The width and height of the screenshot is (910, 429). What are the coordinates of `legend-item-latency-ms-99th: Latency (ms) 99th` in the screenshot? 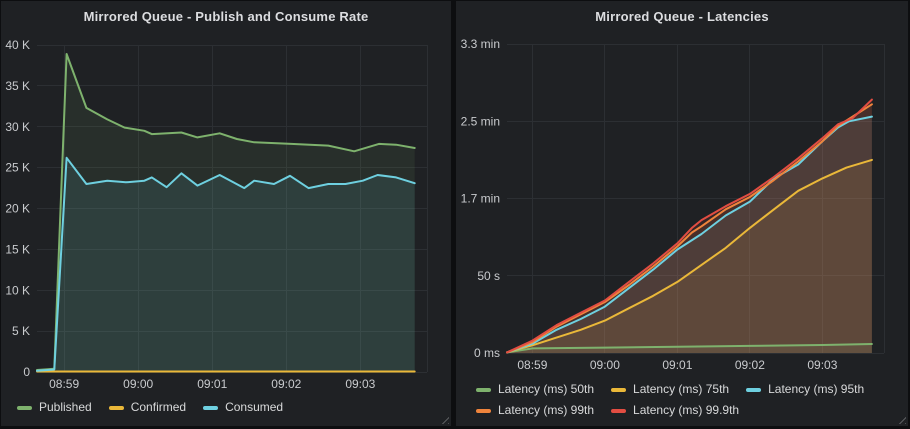 It's located at (535, 410).